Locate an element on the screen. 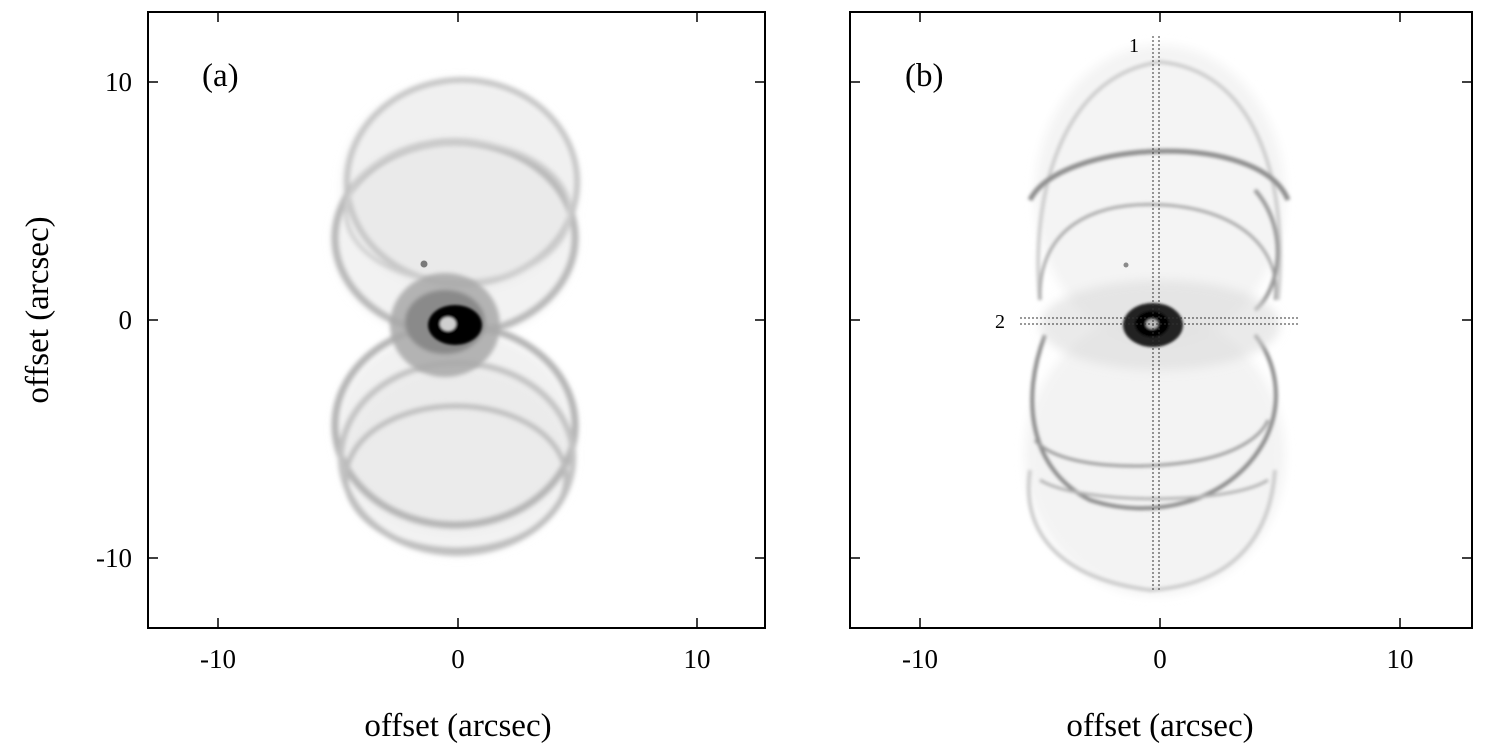 Image resolution: width=1507 pixels, height=755 pixels. panel-b-x-axis-title: offset (arcsec) is located at coordinates (1159, 726).